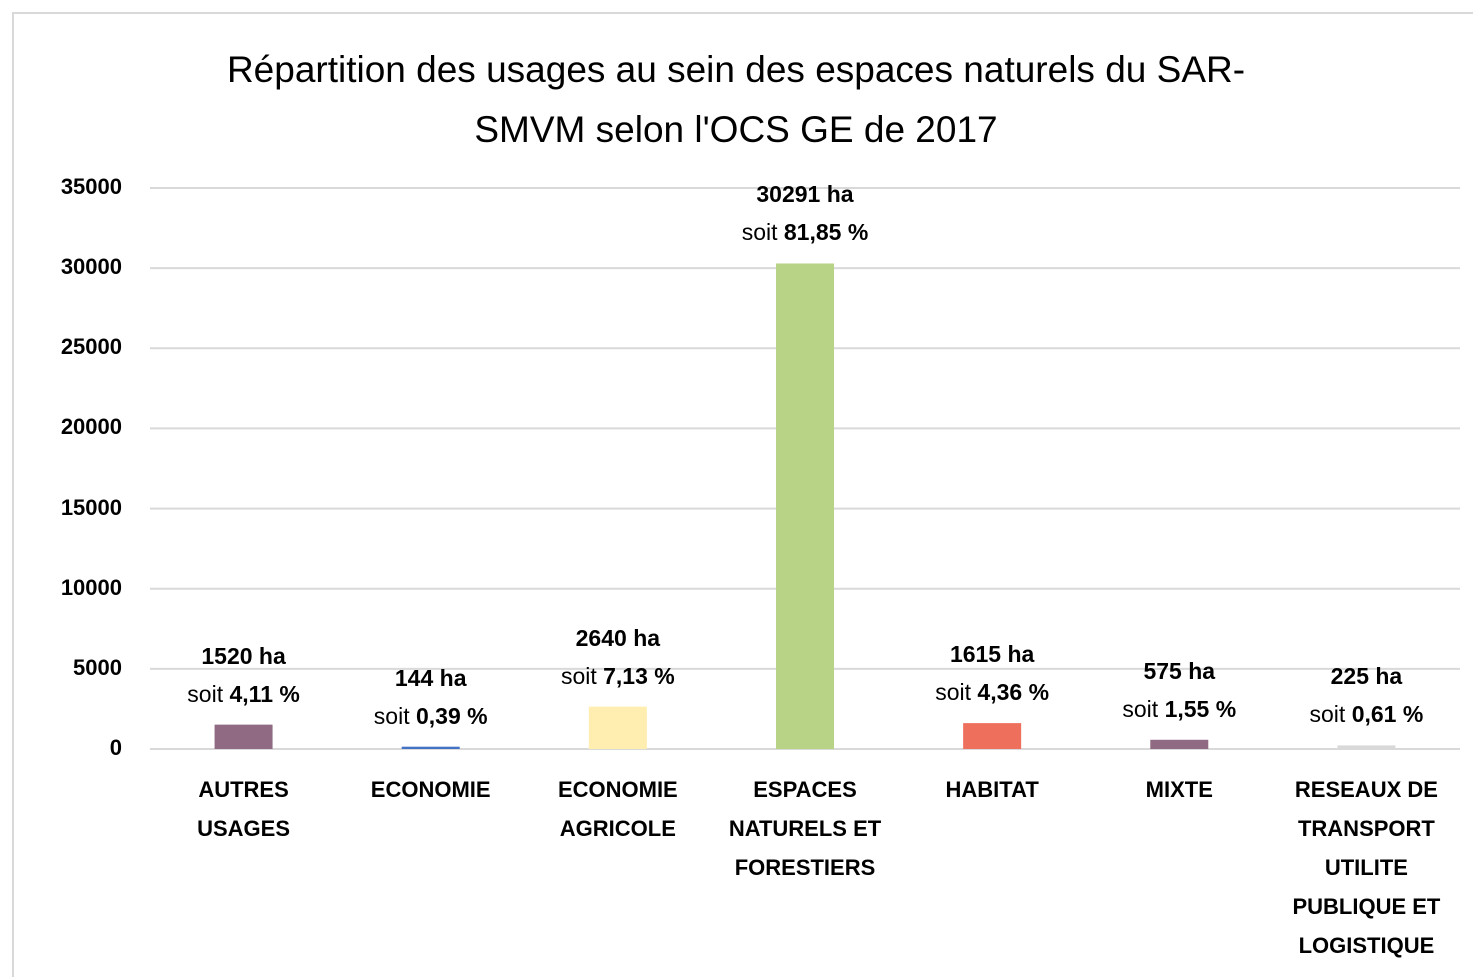  Describe the element at coordinates (91, 587) in the screenshot. I see `y-tick-label: 10000` at that location.